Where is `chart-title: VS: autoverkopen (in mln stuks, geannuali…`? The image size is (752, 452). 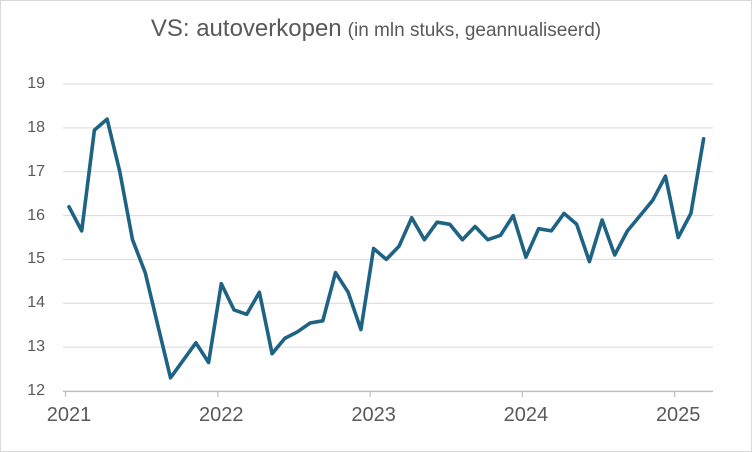
chart-title: VS: autoverkopen (in mln stuks, geannuali… is located at coordinates (376, 29).